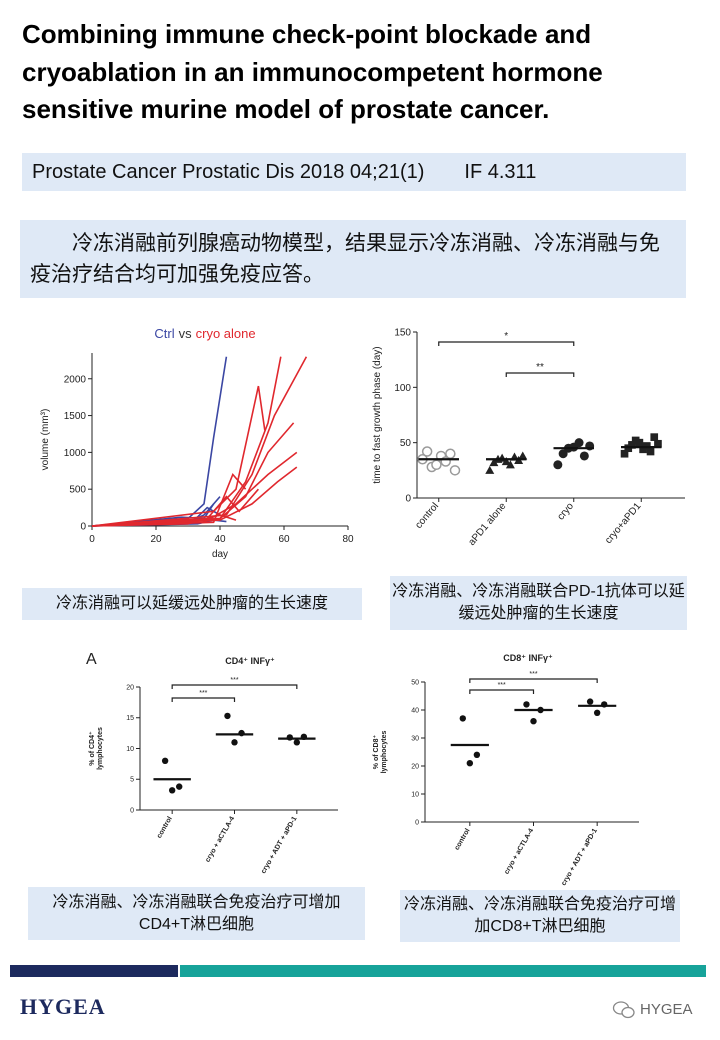 This screenshot has width=720, height=1040. Describe the element at coordinates (402, 388) in the screenshot. I see `y-tick-label: 100` at that location.